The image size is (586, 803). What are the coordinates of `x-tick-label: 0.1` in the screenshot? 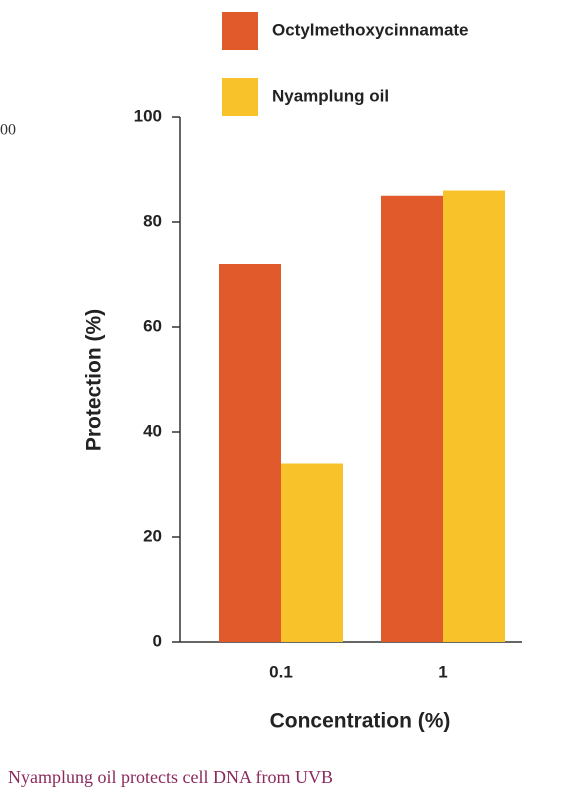 It's located at (281, 671).